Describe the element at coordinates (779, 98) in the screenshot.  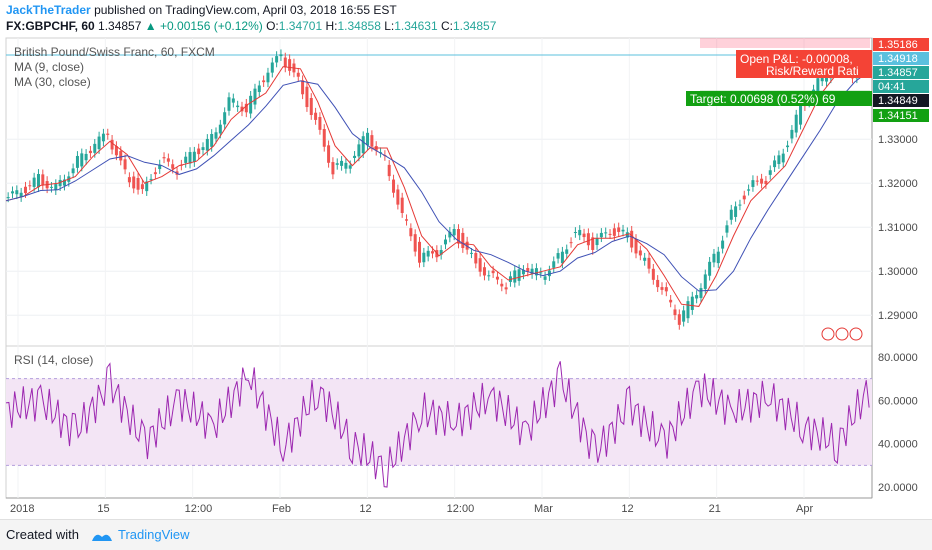
I see `target-box` at that location.